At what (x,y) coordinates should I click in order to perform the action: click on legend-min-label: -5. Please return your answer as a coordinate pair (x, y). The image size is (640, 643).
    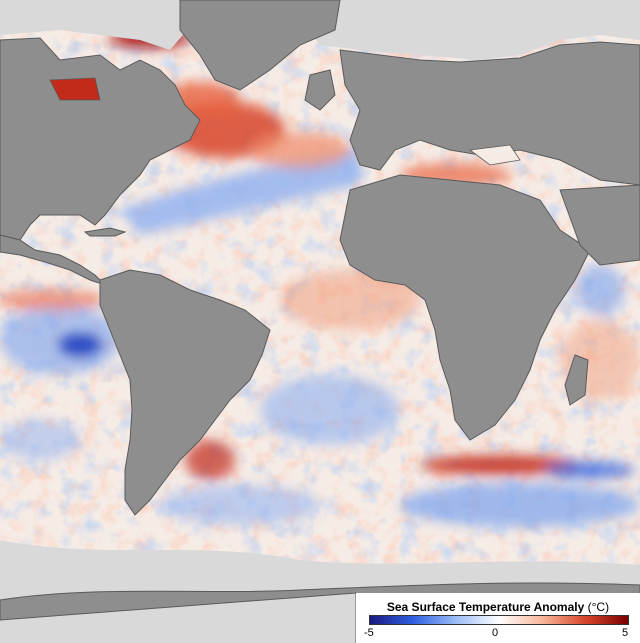
    Looking at the image, I should click on (369, 633).